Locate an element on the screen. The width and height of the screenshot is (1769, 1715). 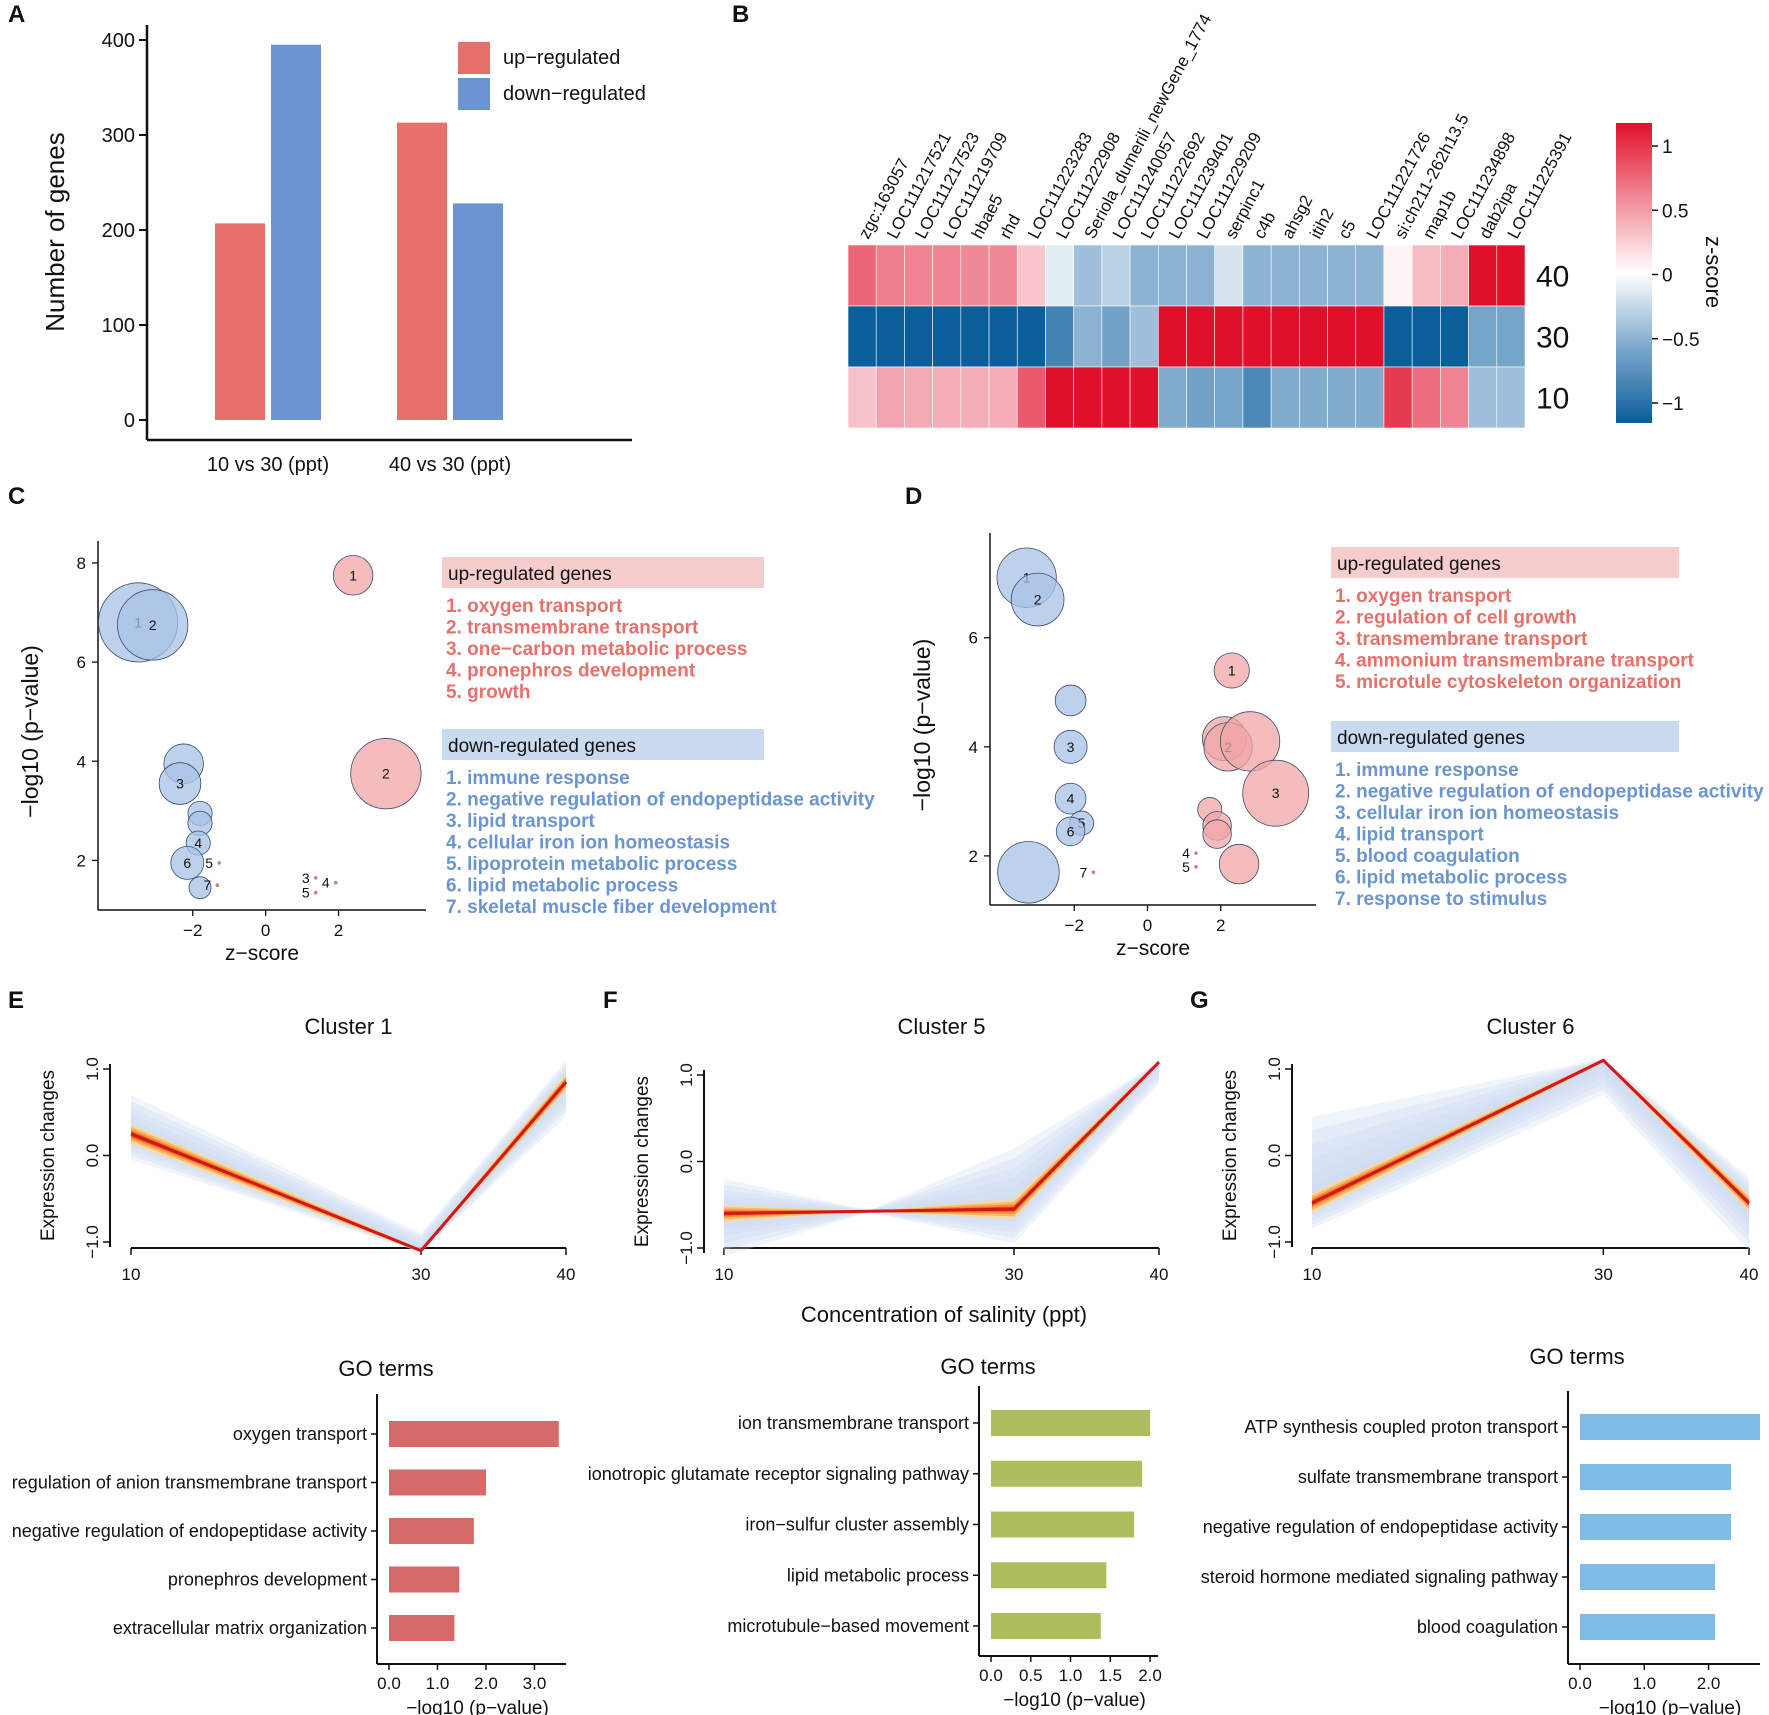
g-go-title: GO terms is located at coordinates (1576, 1356).